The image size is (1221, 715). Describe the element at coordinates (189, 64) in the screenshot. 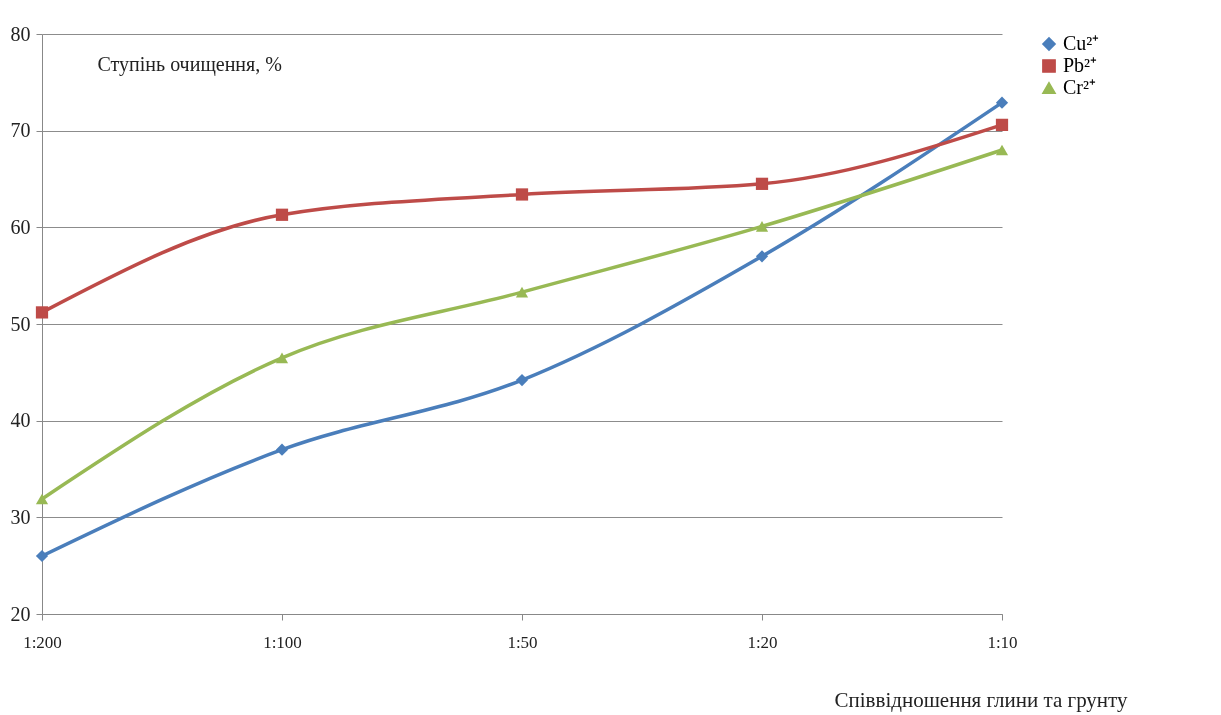

I see `y-axis-title: Ступінь очищення, %` at that location.